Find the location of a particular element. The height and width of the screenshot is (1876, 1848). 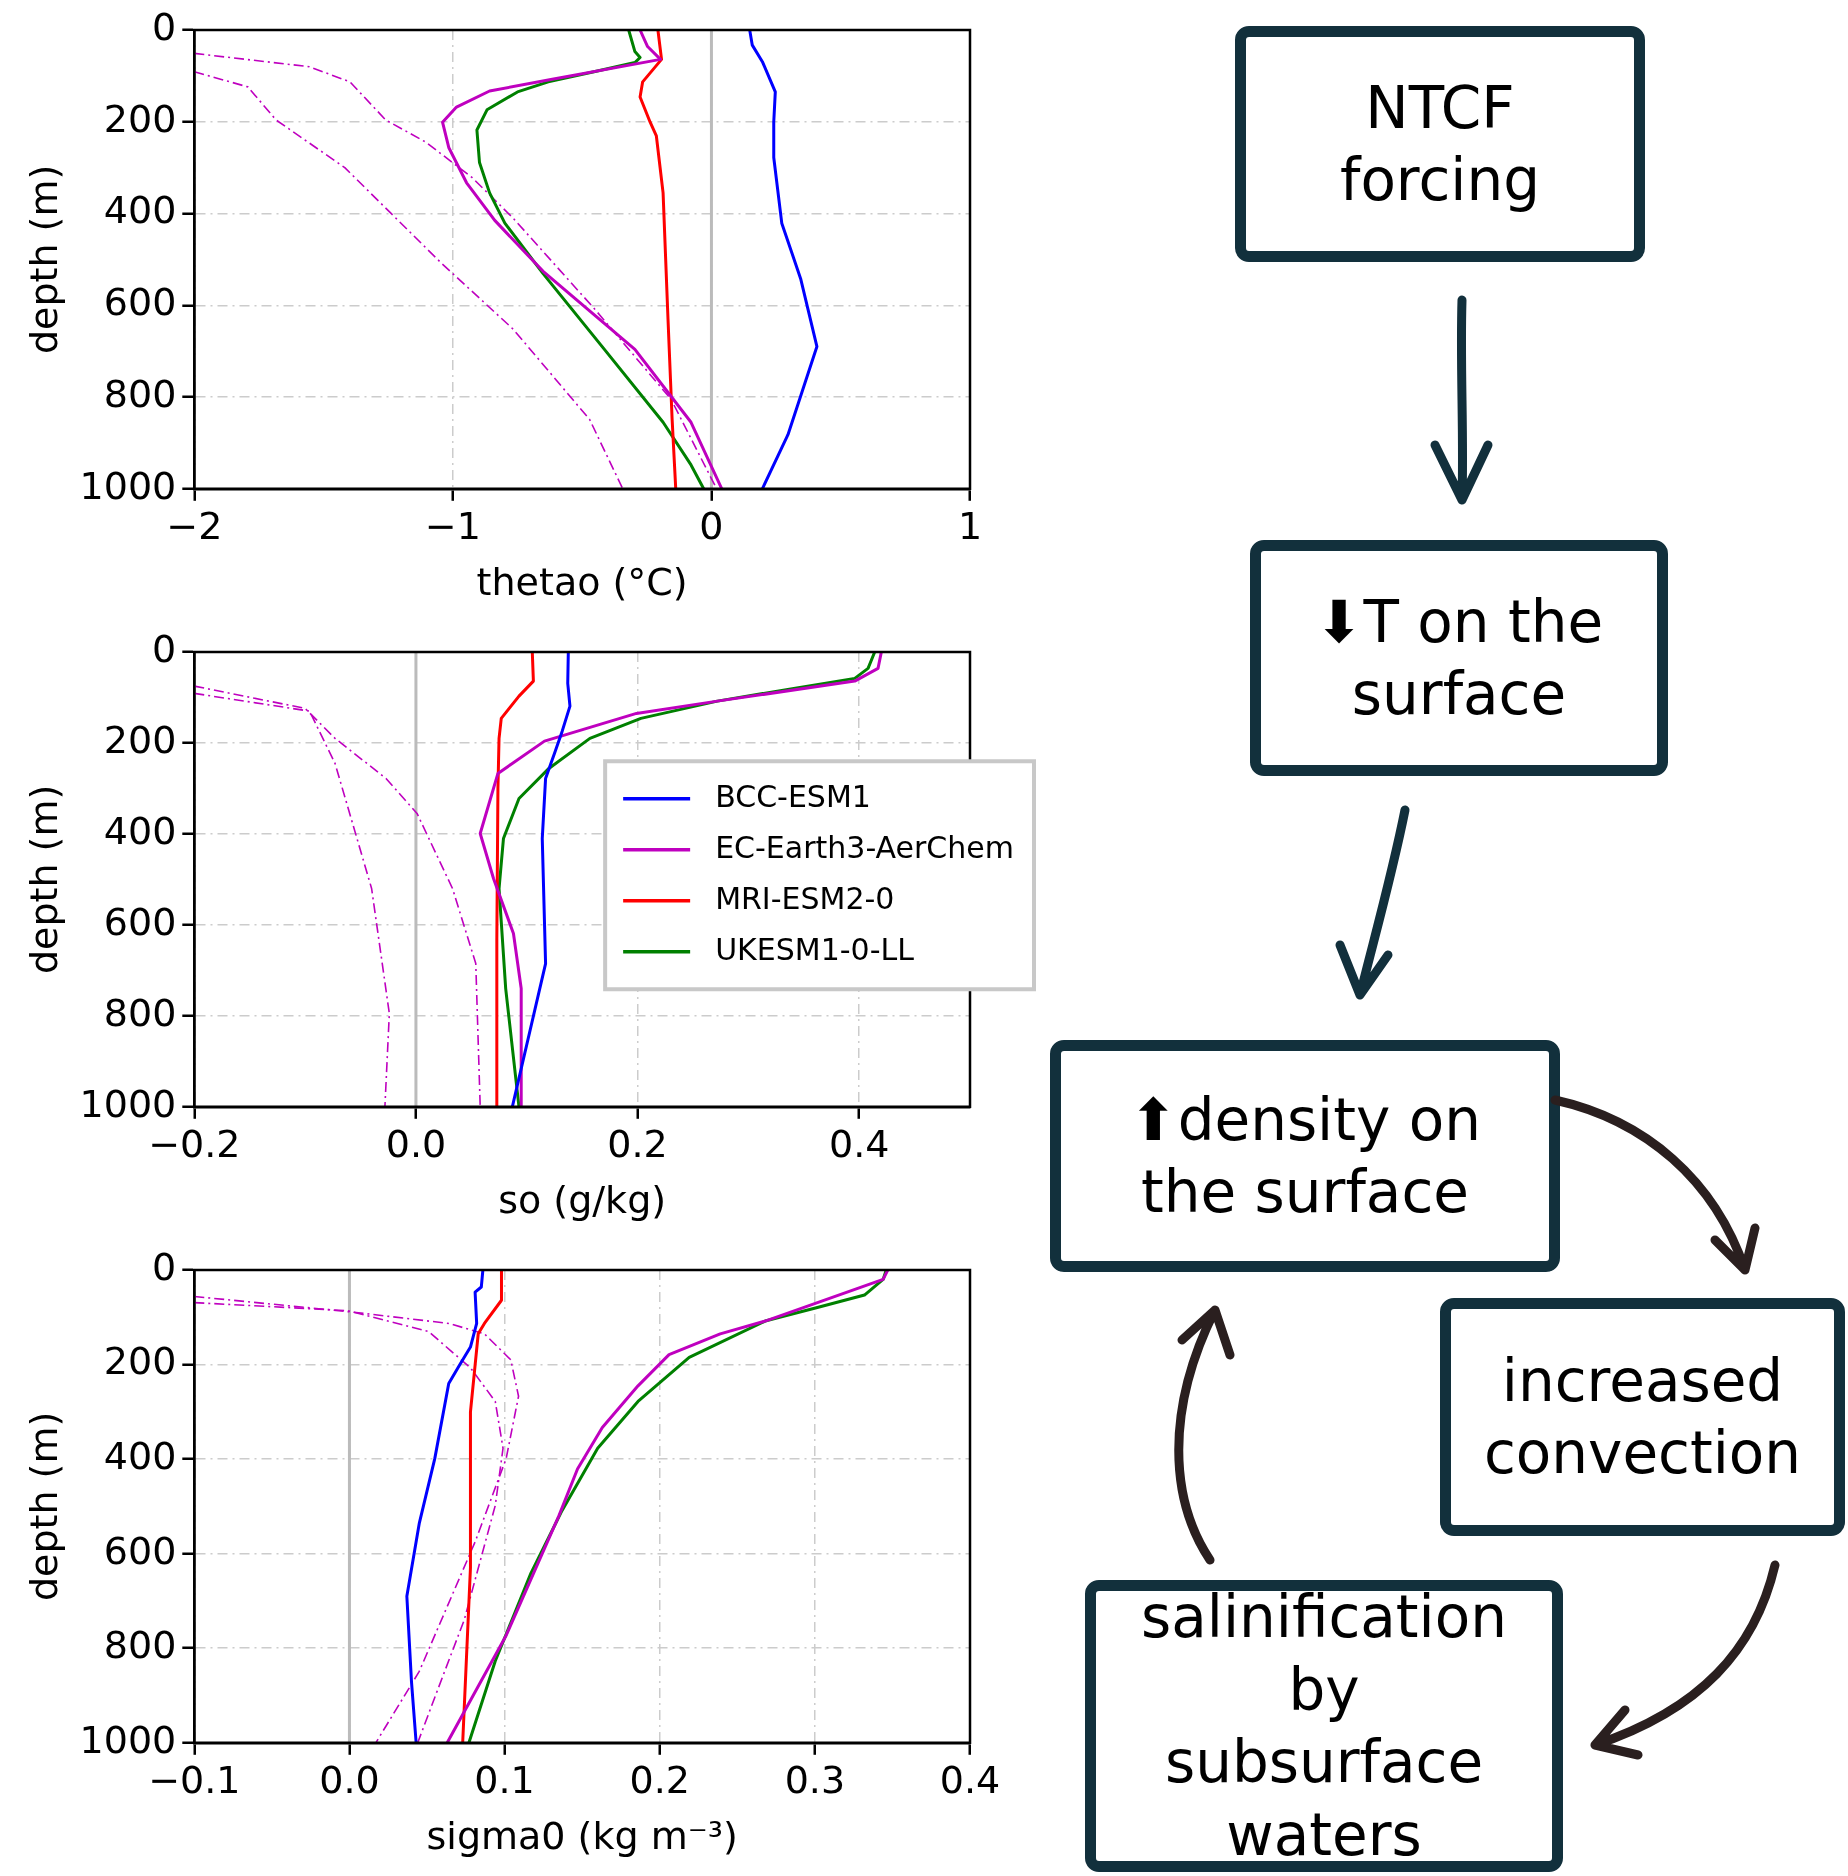

text: ⬆density on the surface is located at coordinates (1305, 1156).